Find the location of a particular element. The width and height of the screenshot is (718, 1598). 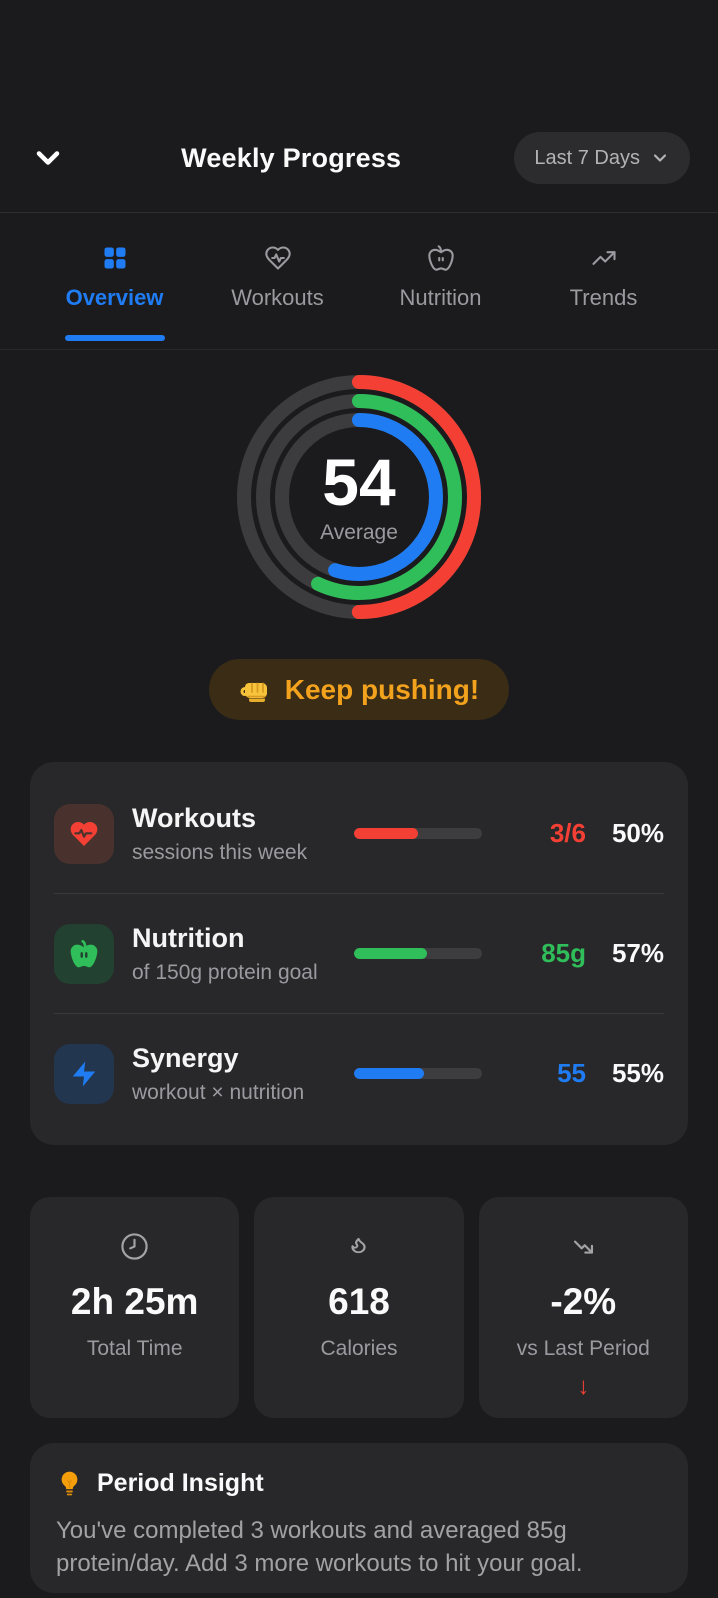

tab-overview: Overview is located at coordinates (114, 281).